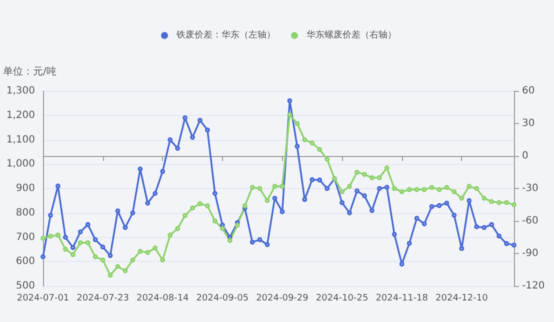  I want to click on x-tick-label: 2024-08-14, so click(163, 299).